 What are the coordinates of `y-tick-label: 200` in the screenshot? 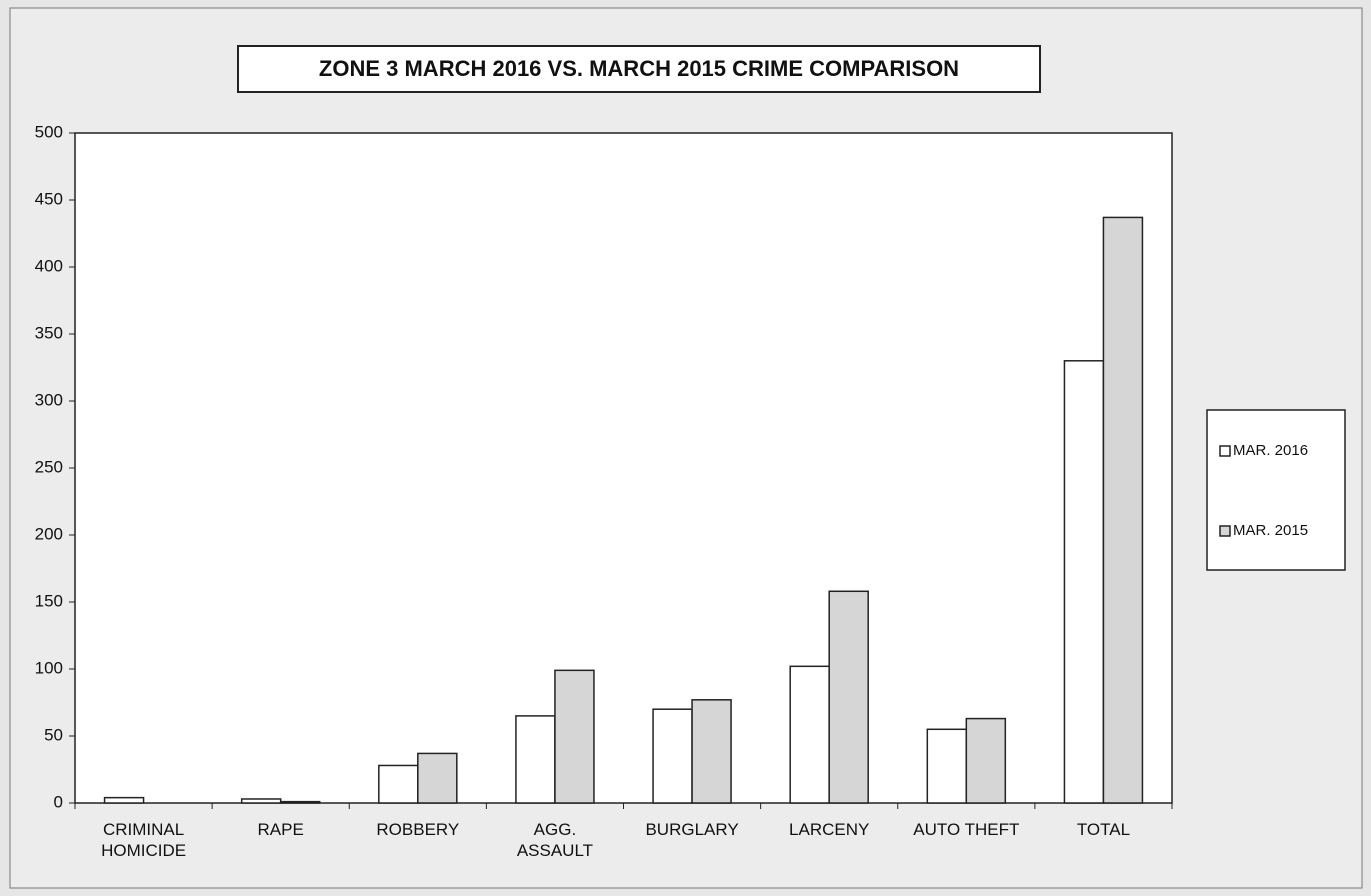 It's located at (49, 533).